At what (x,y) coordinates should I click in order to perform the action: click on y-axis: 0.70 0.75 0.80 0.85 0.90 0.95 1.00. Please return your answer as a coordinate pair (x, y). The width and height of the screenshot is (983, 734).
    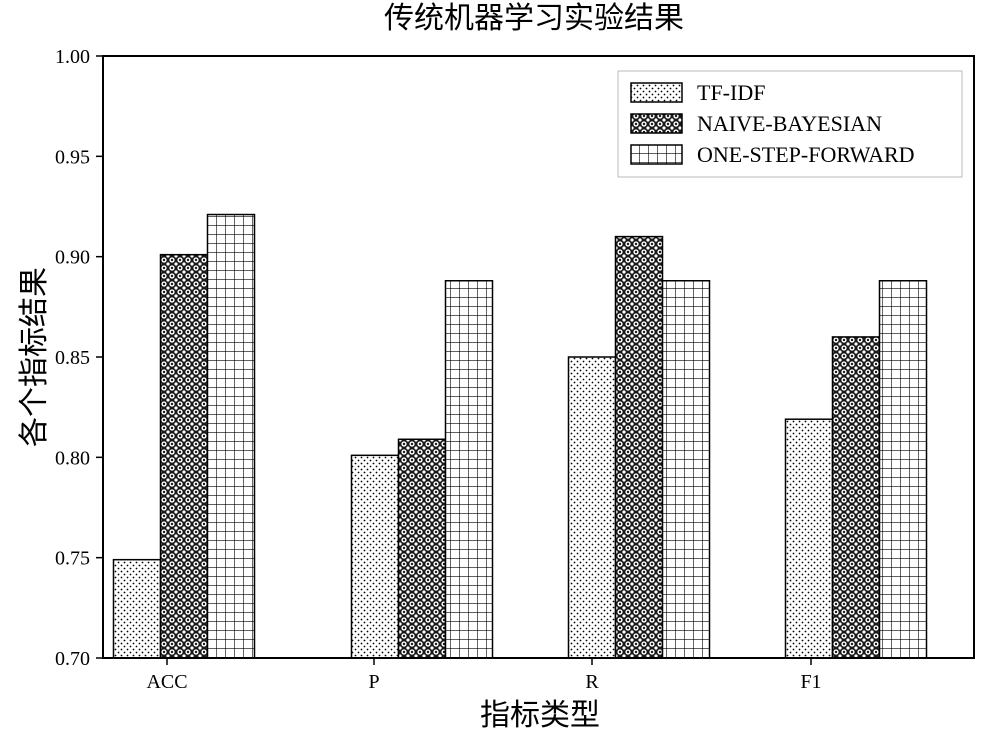
    Looking at the image, I should click on (79, 358).